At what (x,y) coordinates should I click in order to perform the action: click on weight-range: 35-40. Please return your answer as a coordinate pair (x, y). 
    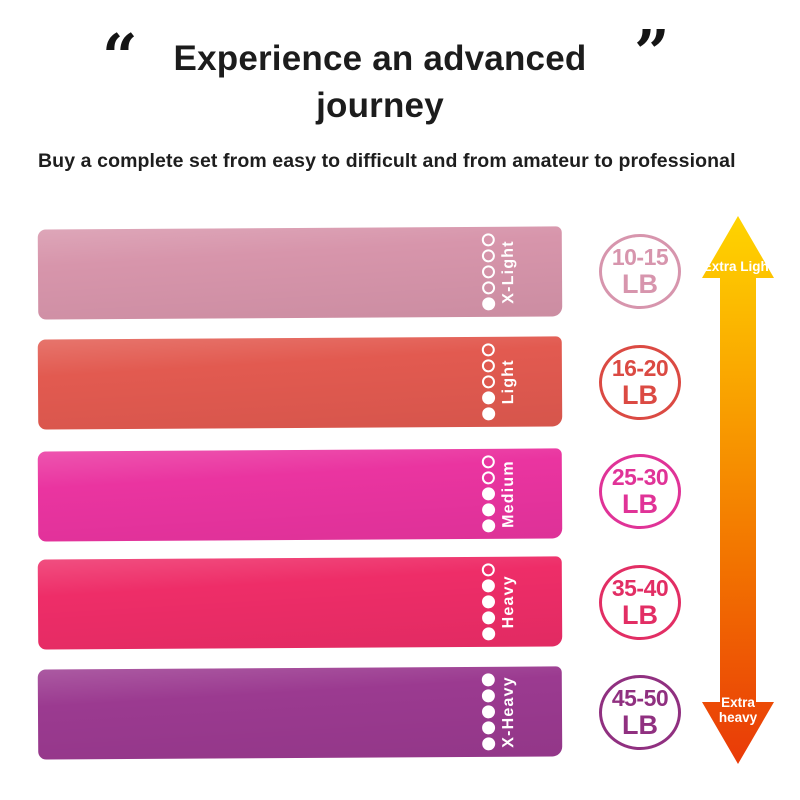
    Looking at the image, I should click on (640, 587).